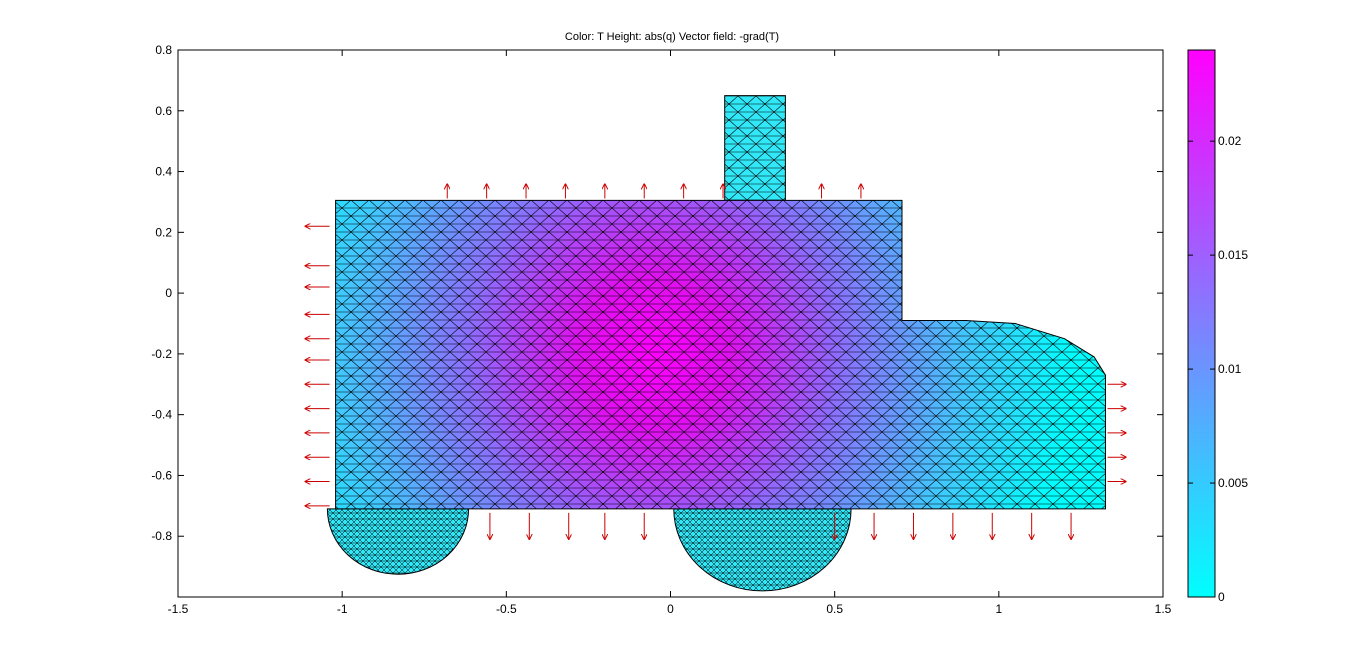  What do you see at coordinates (659, 50) in the screenshot?
I see `y-tick: 0.8` at bounding box center [659, 50].